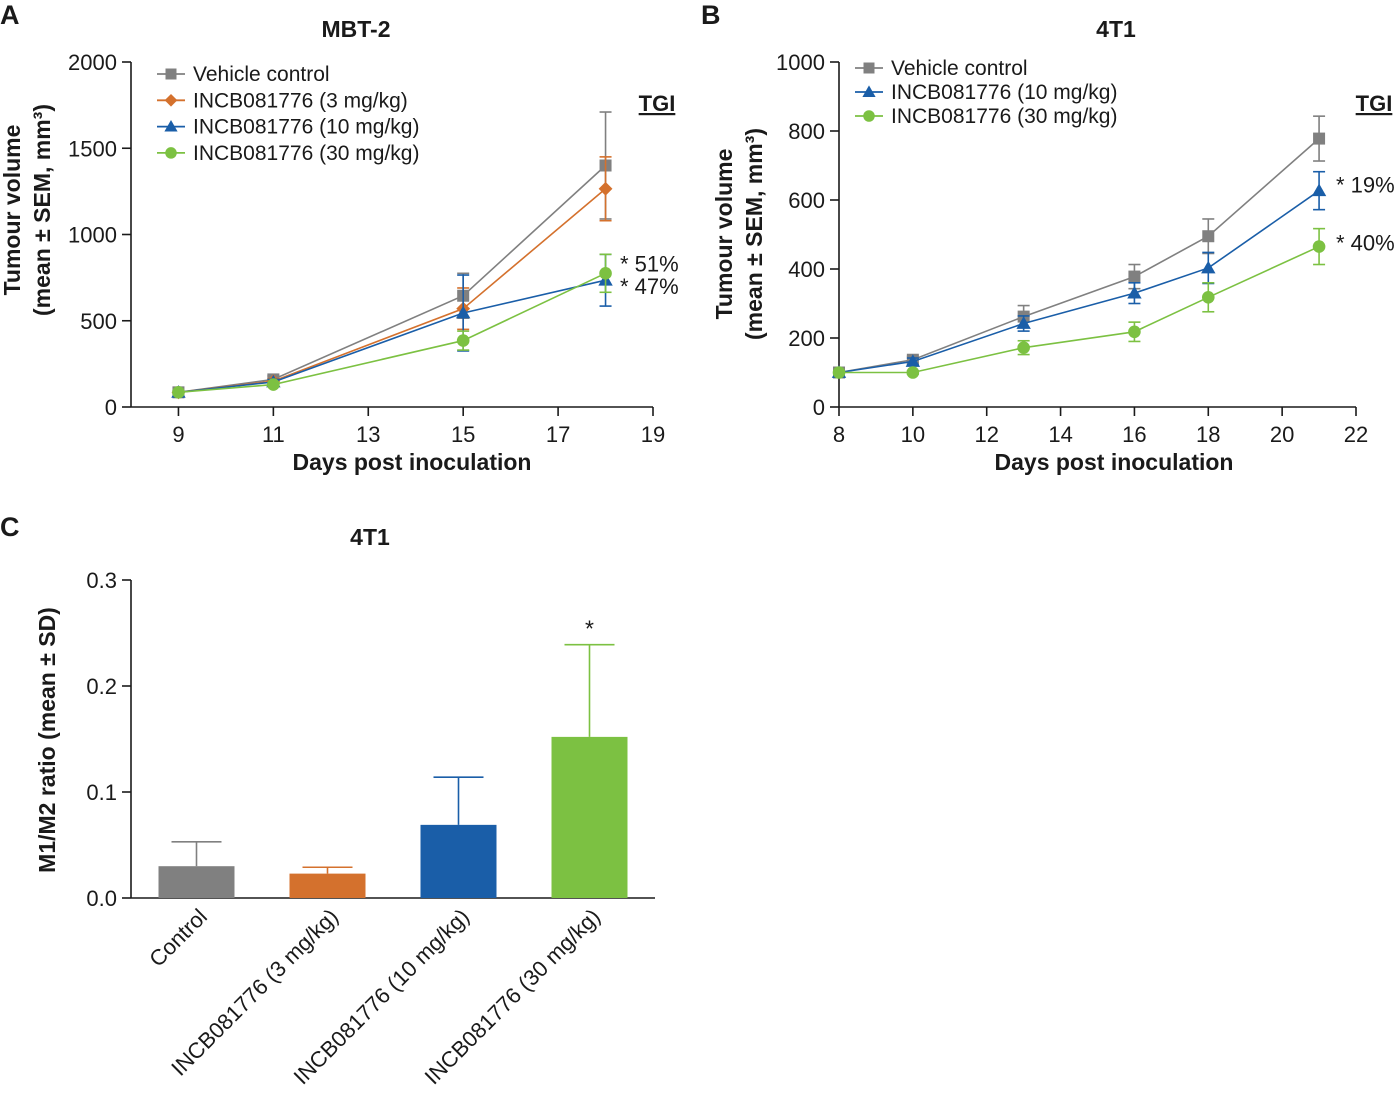 This screenshot has width=1400, height=1094. What do you see at coordinates (306, 127) in the screenshot?
I see `panel-a-legend-label: INCB081776 (10 mg/kg)` at bounding box center [306, 127].